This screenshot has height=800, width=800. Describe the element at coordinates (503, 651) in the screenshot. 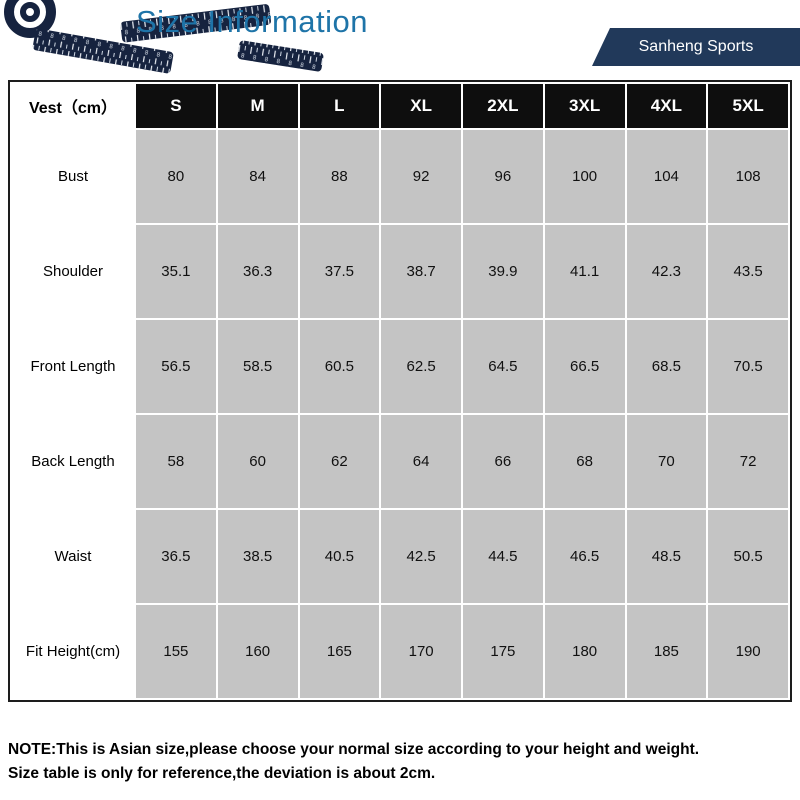

I see `measurement-cell: 175` at that location.